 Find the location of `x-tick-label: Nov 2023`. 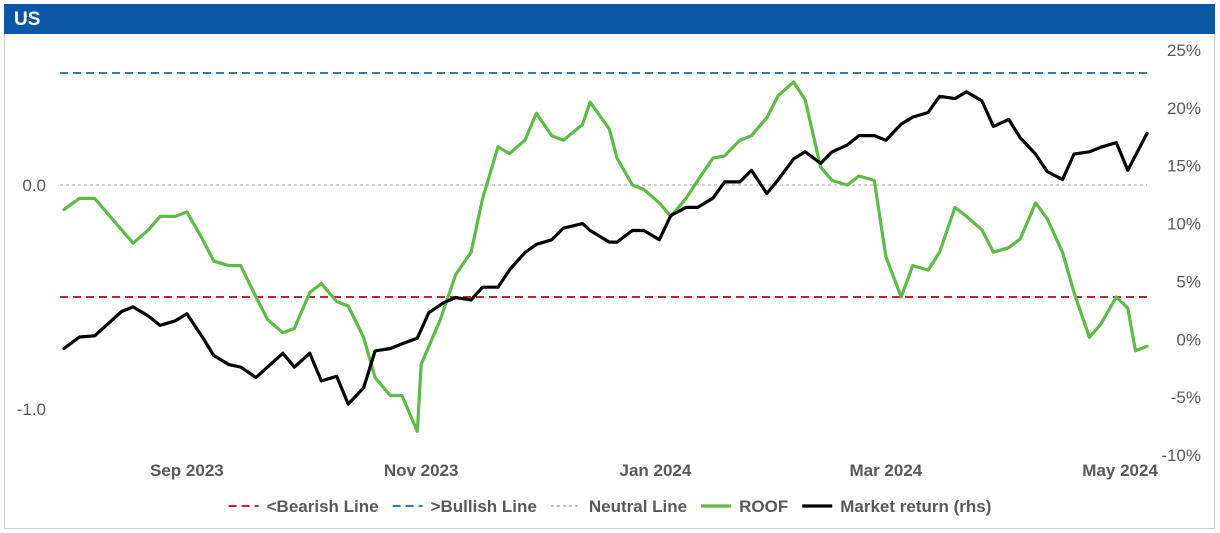

x-tick-label: Nov 2023 is located at coordinates (421, 470).